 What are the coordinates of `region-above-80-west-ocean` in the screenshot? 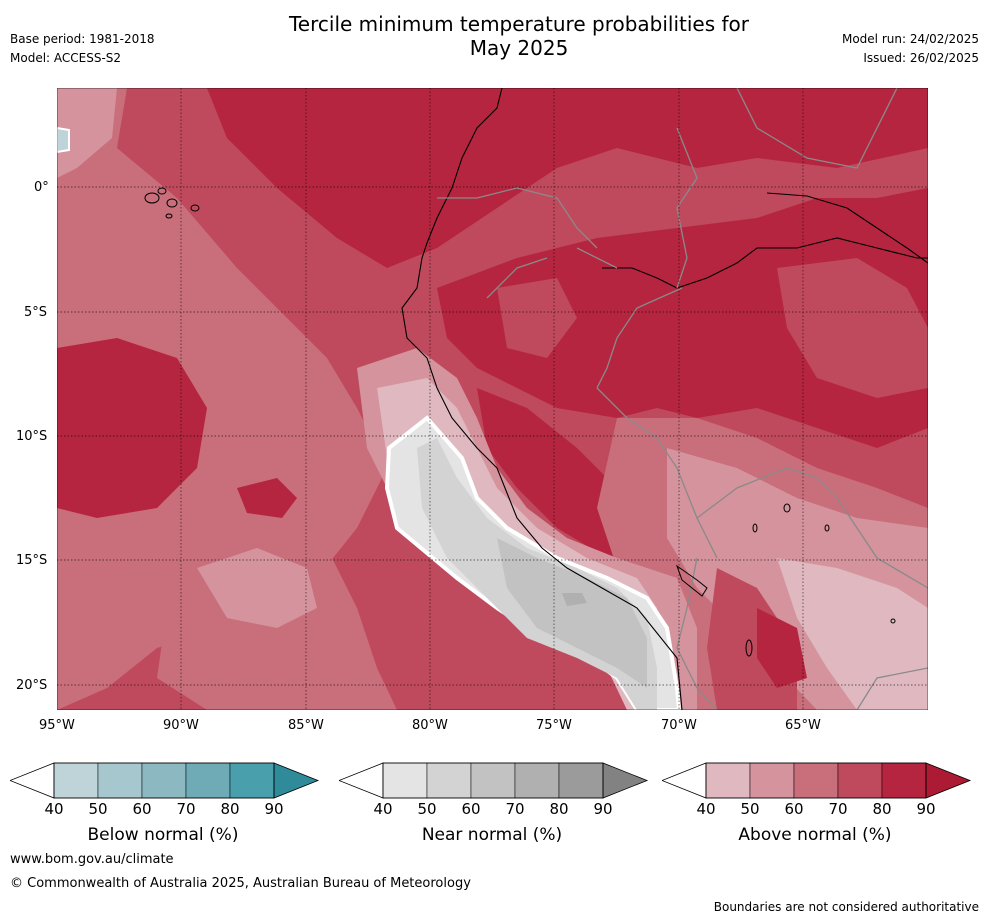 It's located at (132, 428).